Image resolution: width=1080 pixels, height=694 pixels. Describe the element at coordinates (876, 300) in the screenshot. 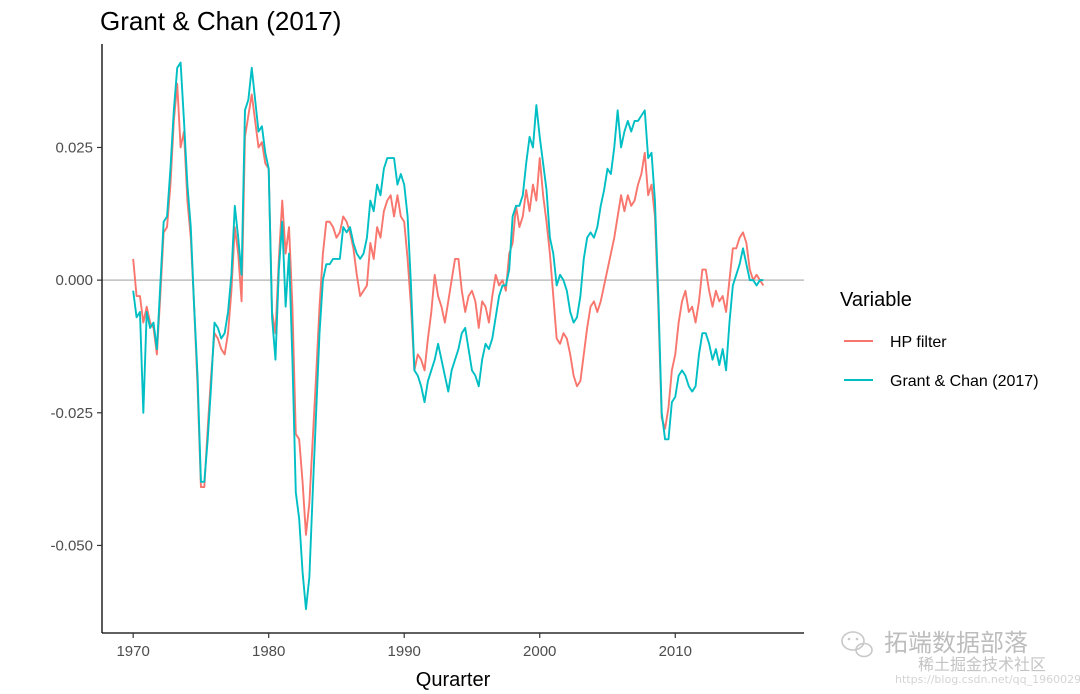

I see `legend-title: Variable` at that location.